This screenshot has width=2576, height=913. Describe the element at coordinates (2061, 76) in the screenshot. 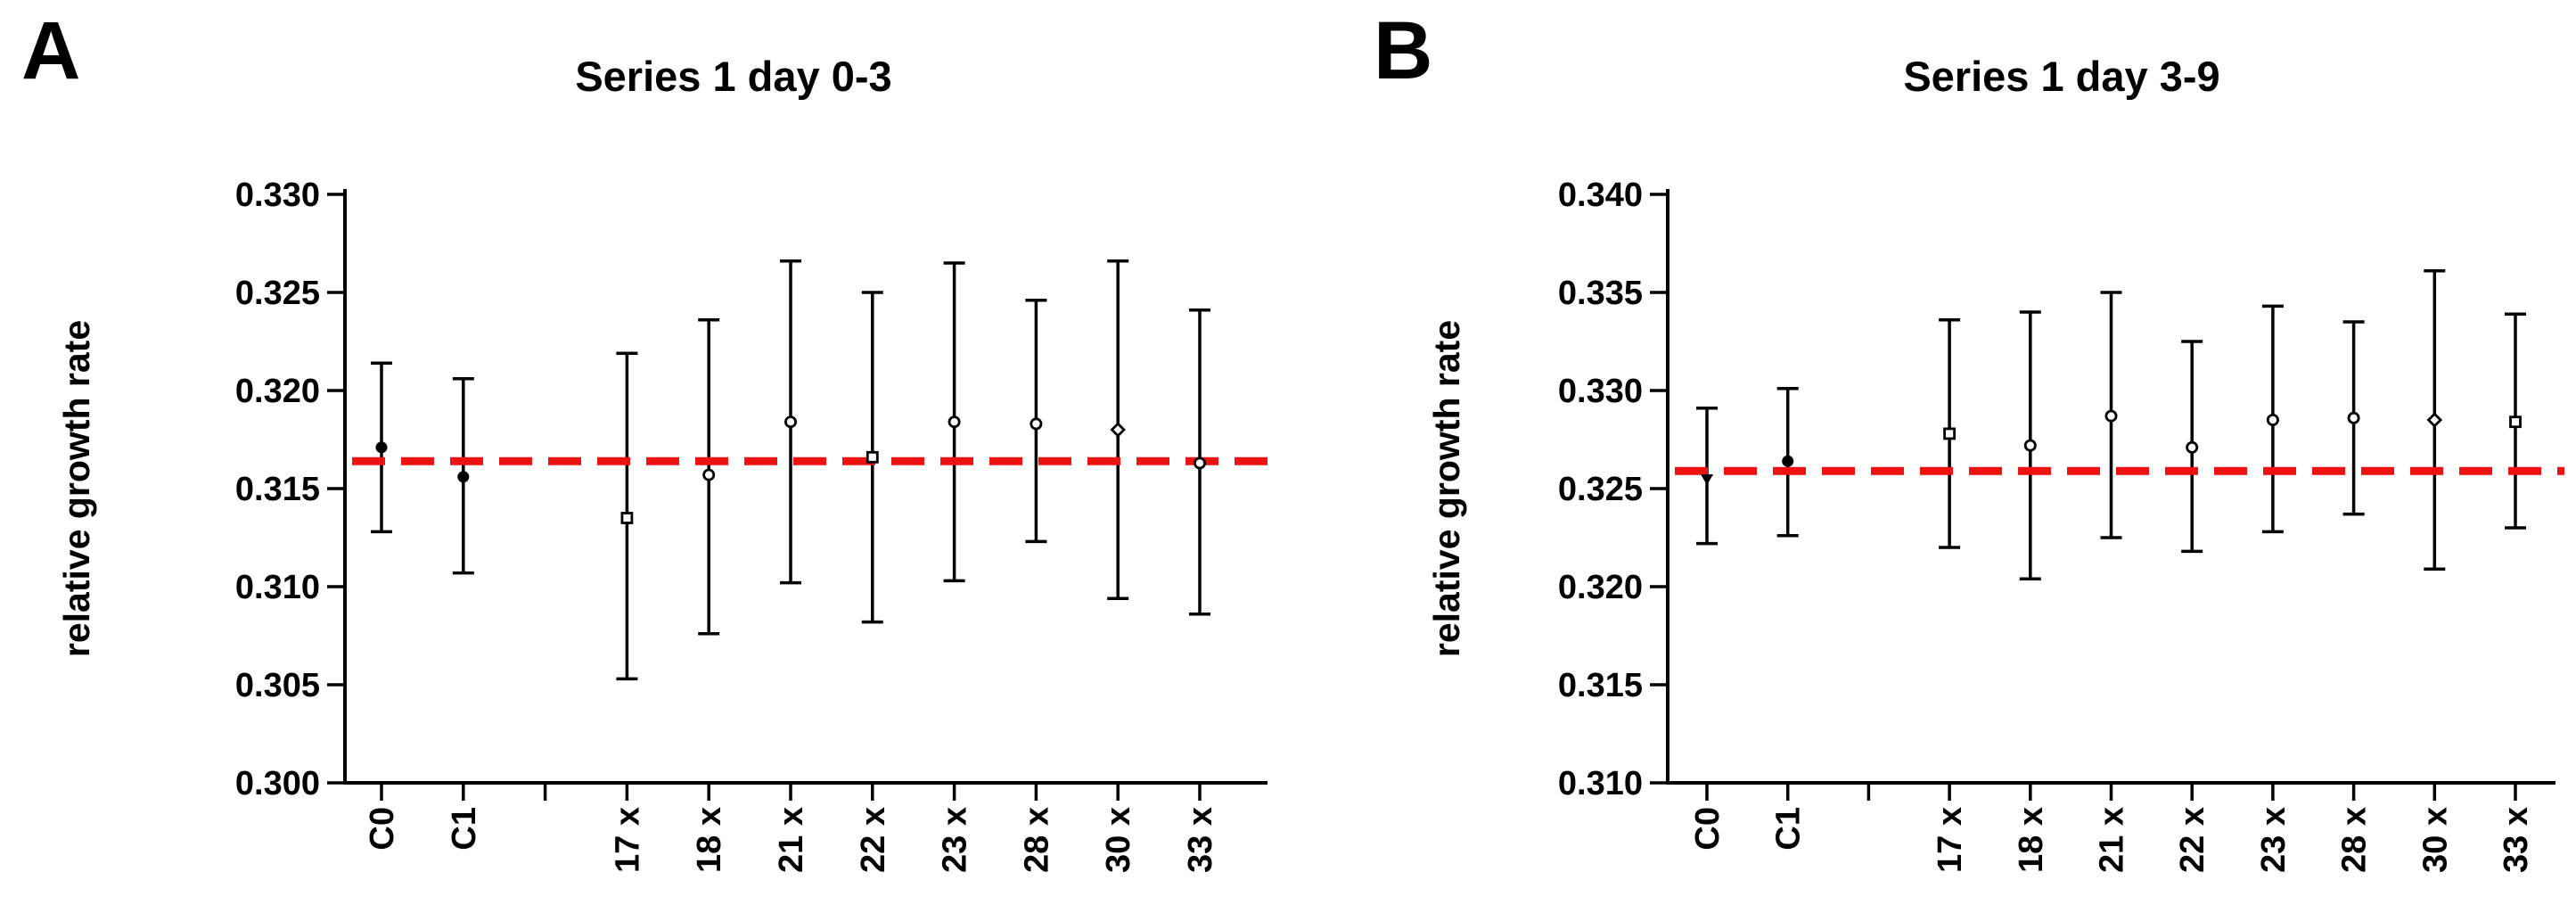

I see `panel-b-title: Series 1 day 3-9` at that location.